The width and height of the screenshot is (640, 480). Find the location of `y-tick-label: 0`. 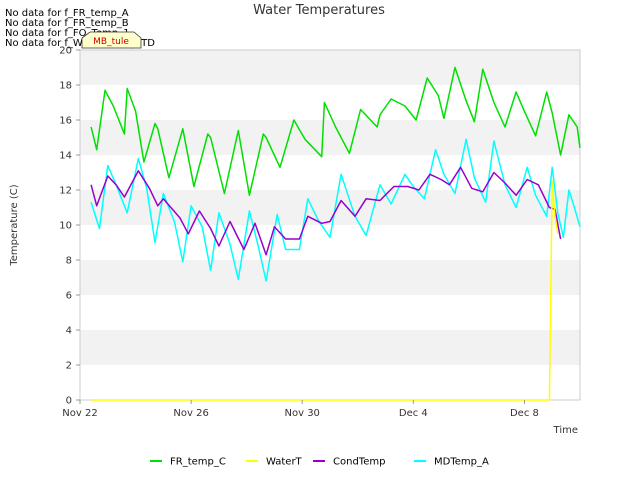

y-tick-label: 0 is located at coordinates (69, 401).